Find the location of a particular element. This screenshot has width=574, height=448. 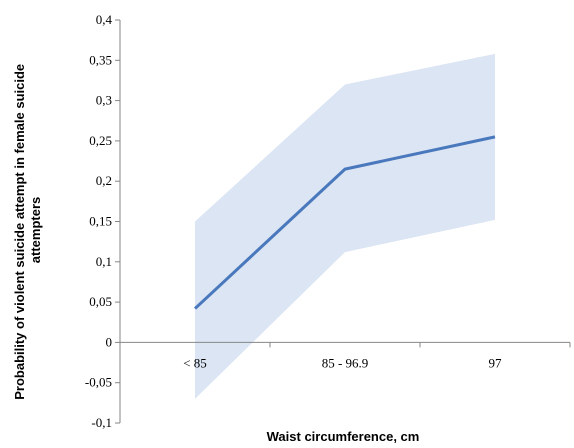

y-tick-label: 0,15 is located at coordinates (100, 221).